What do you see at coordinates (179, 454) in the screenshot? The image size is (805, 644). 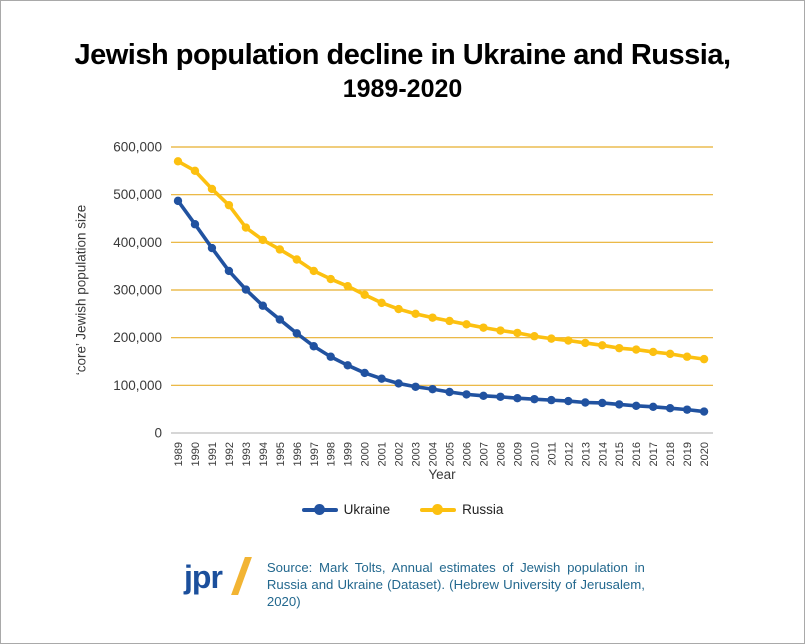 I see `x-tick-label: 1989` at bounding box center [179, 454].